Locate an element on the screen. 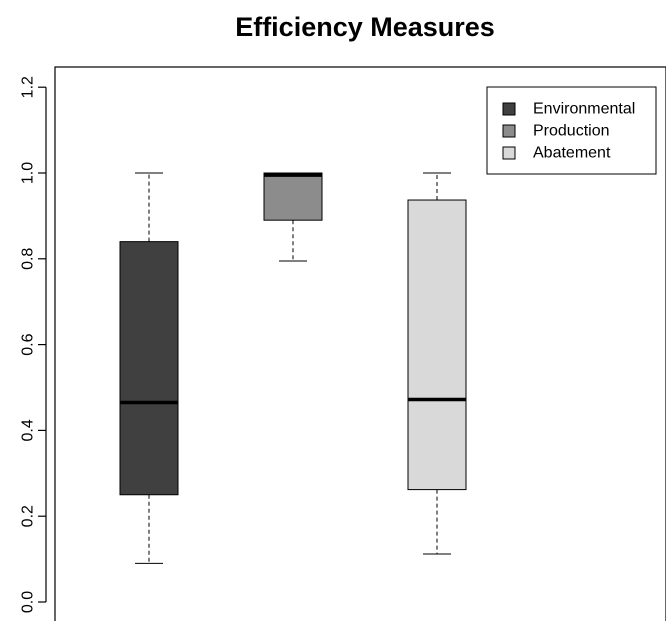 The height and width of the screenshot is (621, 666). y-tick-label: 0.8 is located at coordinates (28, 259).